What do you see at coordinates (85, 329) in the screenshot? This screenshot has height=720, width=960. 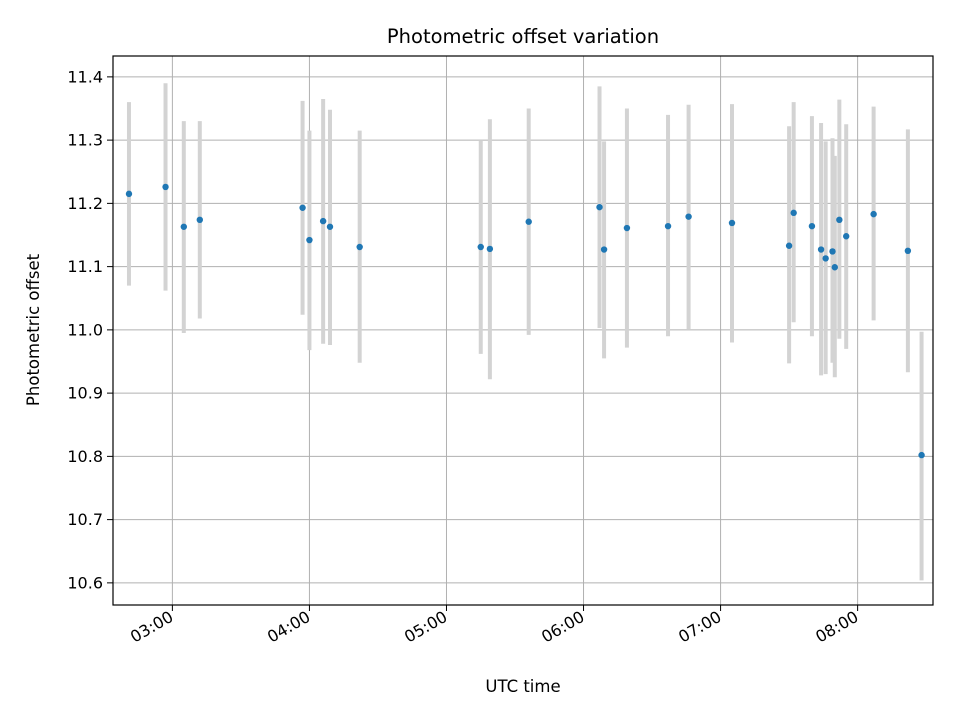 I see `y-tick-label: 11.0` at bounding box center [85, 329].